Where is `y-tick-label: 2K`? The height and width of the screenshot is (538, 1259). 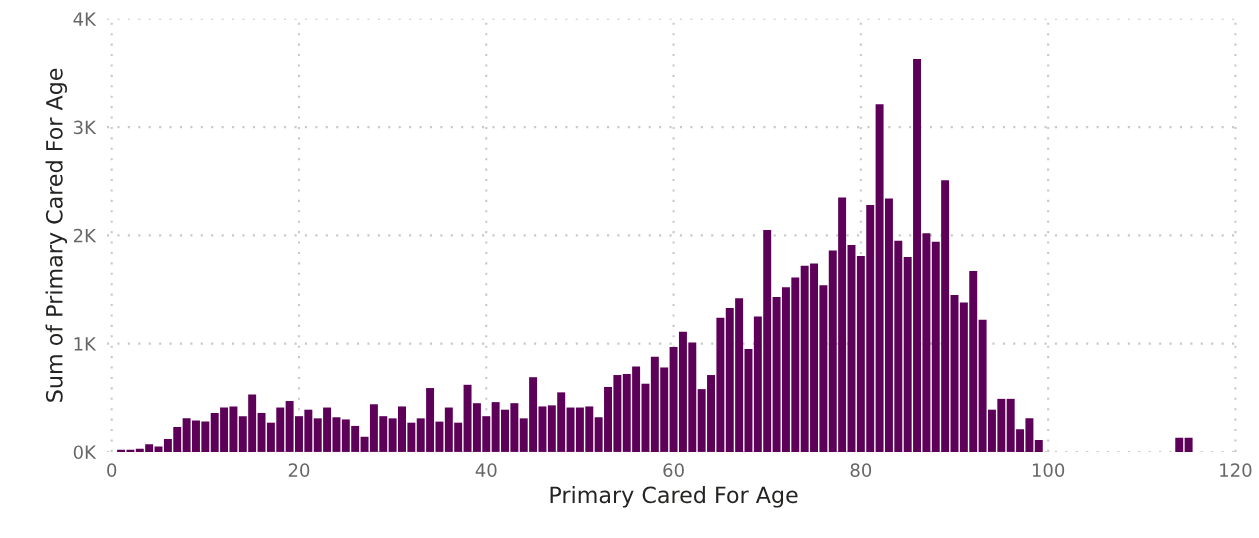 y-tick-label: 2K is located at coordinates (85, 235).